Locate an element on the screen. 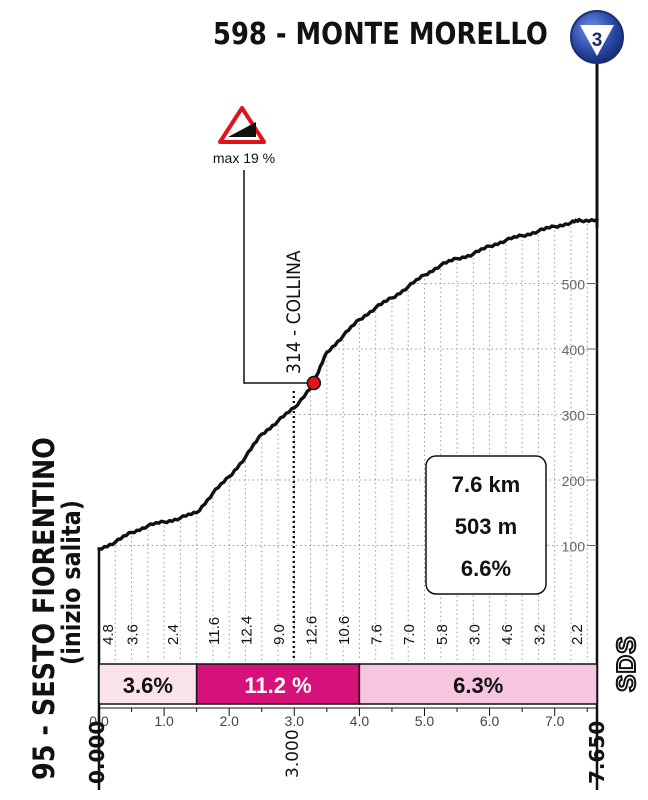 The height and width of the screenshot is (800, 648). collina-label: 314 - COLLINA is located at coordinates (294, 312).